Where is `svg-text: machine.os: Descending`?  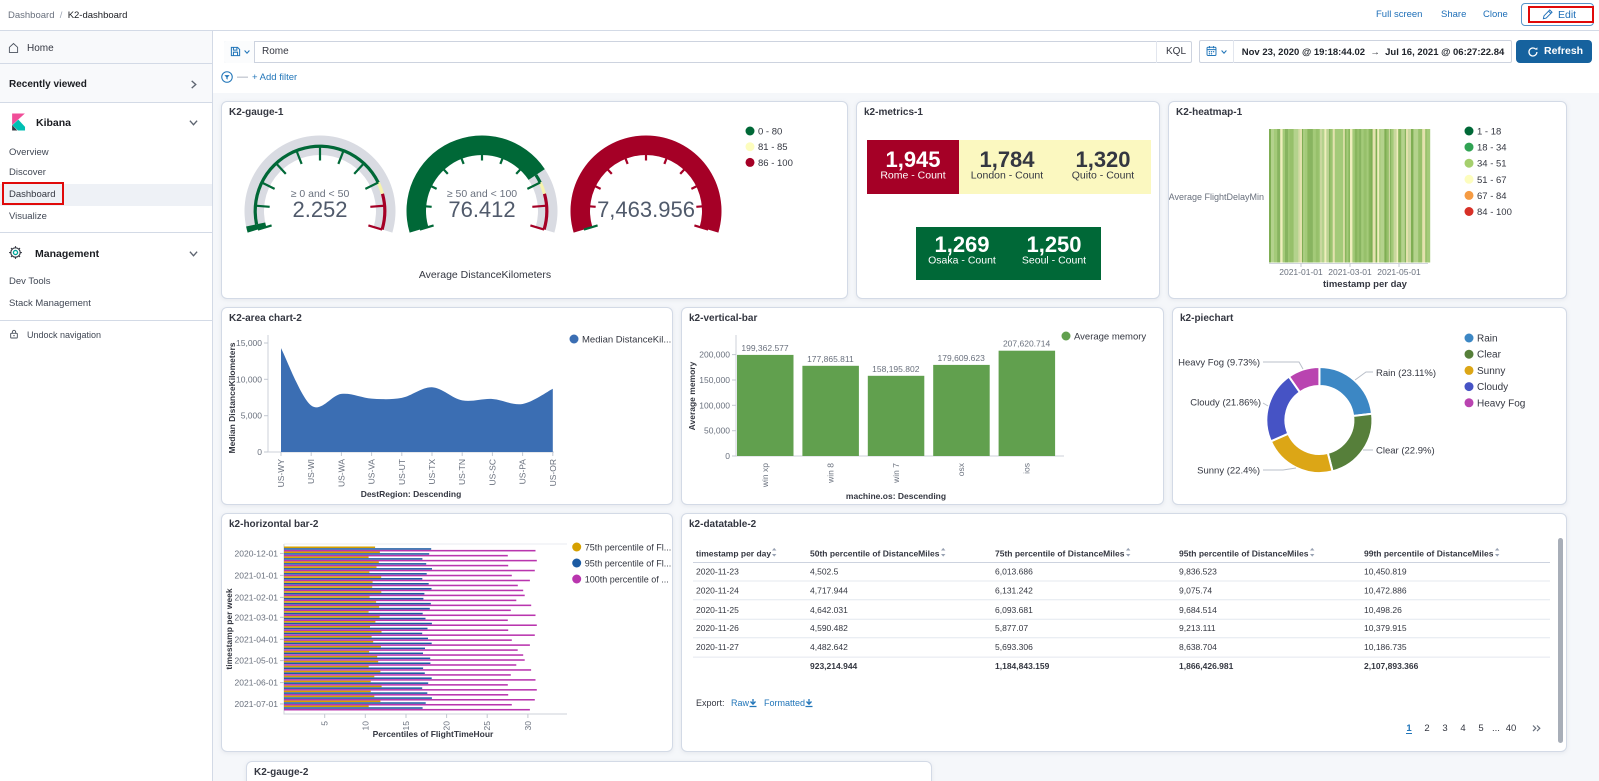 svg-text: machine.os: Descending is located at coordinates (896, 496).